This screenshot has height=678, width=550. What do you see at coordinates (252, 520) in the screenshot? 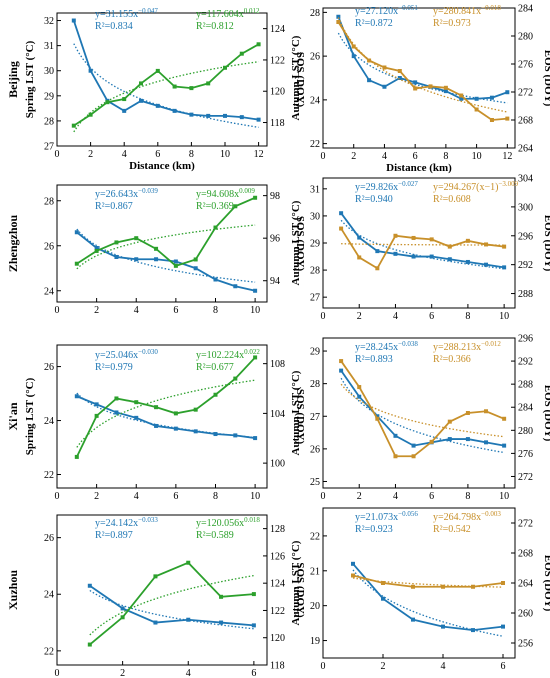
I see `fit-equation-exponent: 0.018` at bounding box center [252, 520].